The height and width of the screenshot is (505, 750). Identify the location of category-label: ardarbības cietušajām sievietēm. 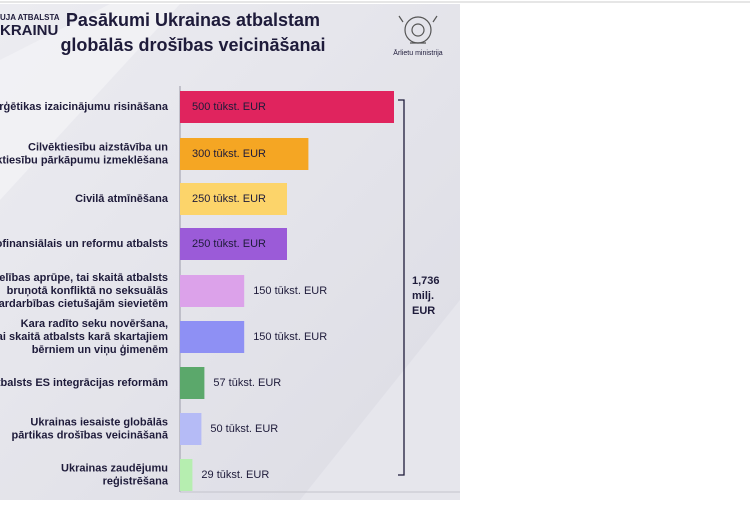
(84, 304).